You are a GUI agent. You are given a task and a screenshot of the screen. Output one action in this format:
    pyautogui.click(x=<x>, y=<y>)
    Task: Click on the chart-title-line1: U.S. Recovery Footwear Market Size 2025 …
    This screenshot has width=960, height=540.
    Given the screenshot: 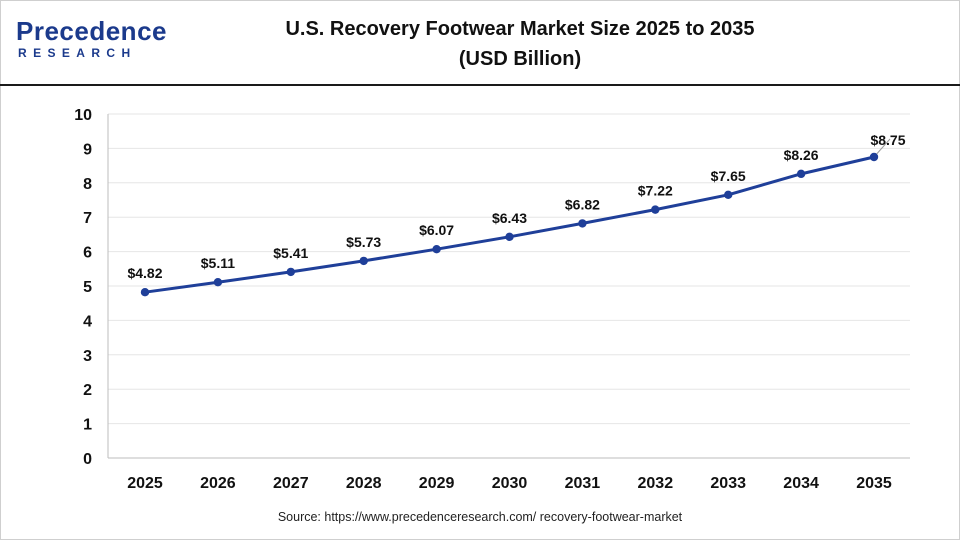 What is the action you would take?
    pyautogui.click(x=520, y=29)
    